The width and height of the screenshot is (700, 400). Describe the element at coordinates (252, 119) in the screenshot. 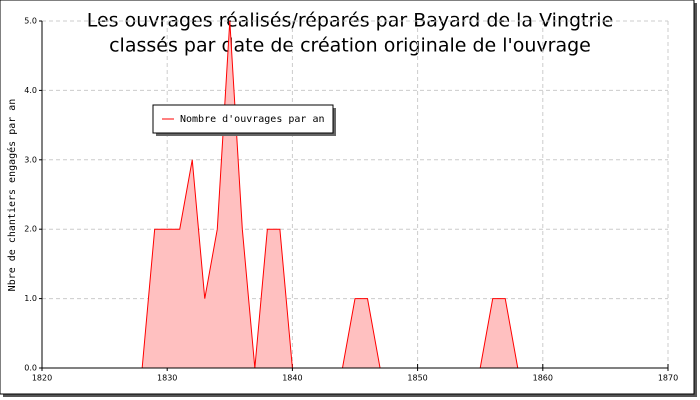

I see `legend-label: Nombre d'ouvrages par an` at that location.